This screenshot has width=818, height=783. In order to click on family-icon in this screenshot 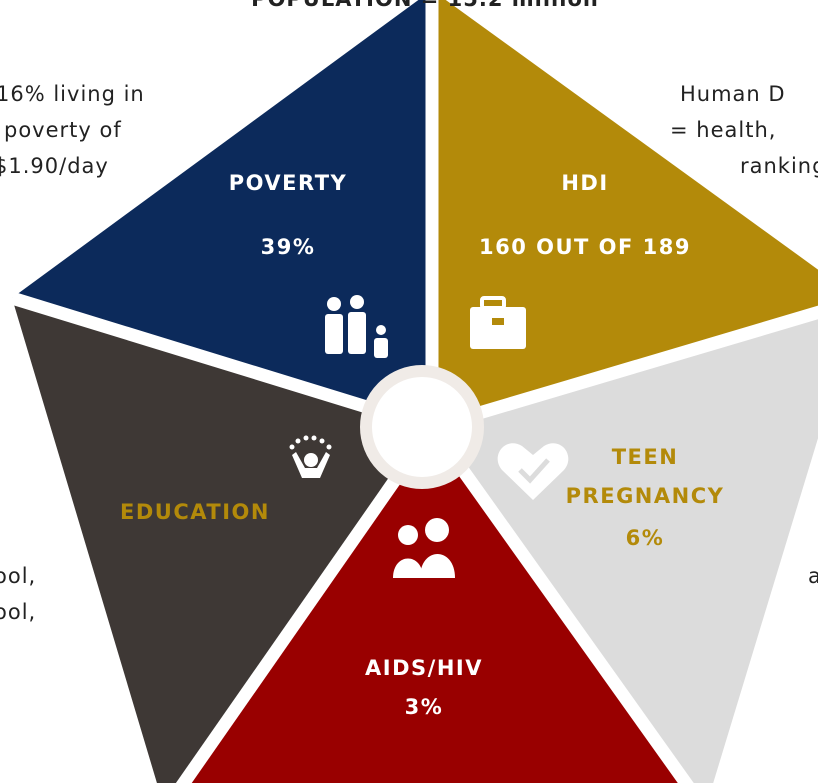, I will do `click(356, 326)`.